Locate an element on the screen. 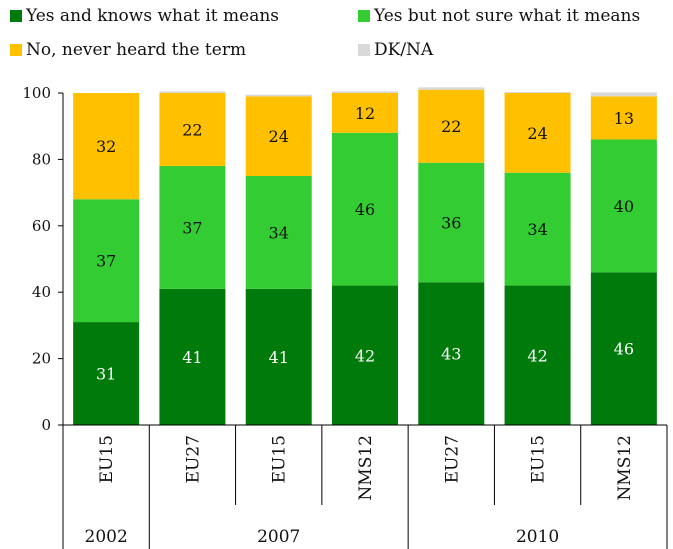 This screenshot has width=673, height=549. data-label: 36 is located at coordinates (451, 222).